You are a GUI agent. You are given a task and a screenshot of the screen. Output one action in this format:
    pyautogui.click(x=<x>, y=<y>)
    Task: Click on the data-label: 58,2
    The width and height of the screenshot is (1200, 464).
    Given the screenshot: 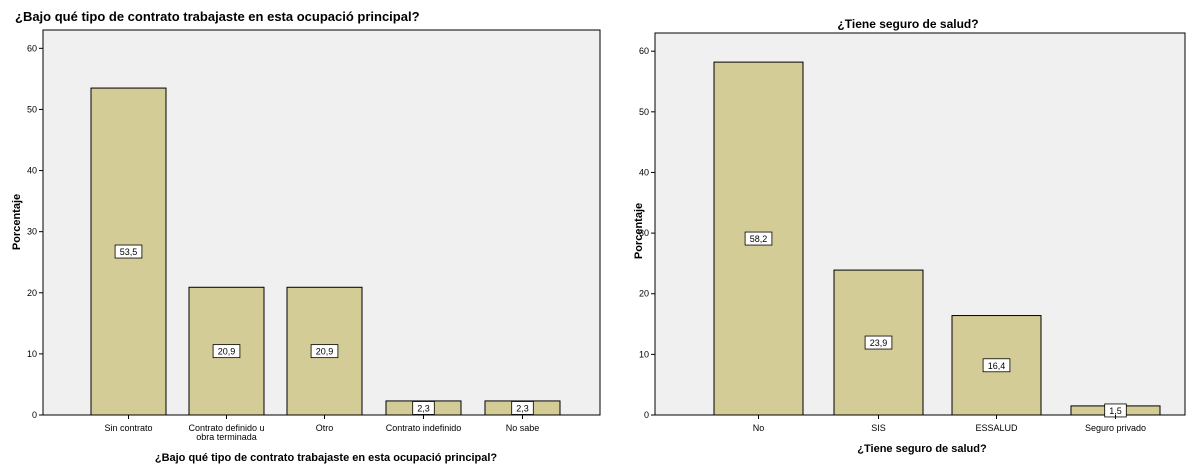 What is the action you would take?
    pyautogui.click(x=759, y=239)
    